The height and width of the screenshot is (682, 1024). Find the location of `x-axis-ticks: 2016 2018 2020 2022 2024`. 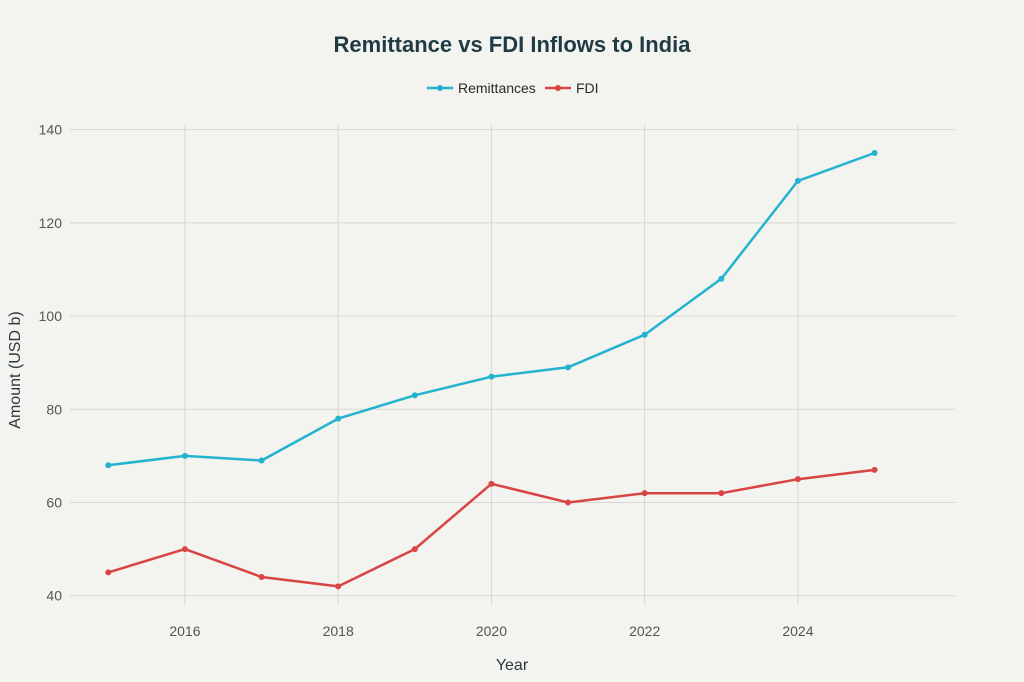

x-axis-ticks: 2016 2018 2020 2022 2024 is located at coordinates (491, 631).